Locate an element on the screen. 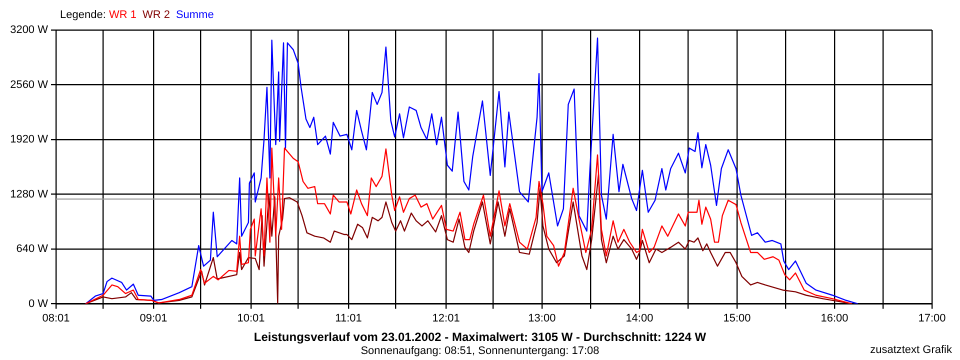 This screenshot has width=960, height=360. x-tick-label: 08:01 is located at coordinates (56, 318).